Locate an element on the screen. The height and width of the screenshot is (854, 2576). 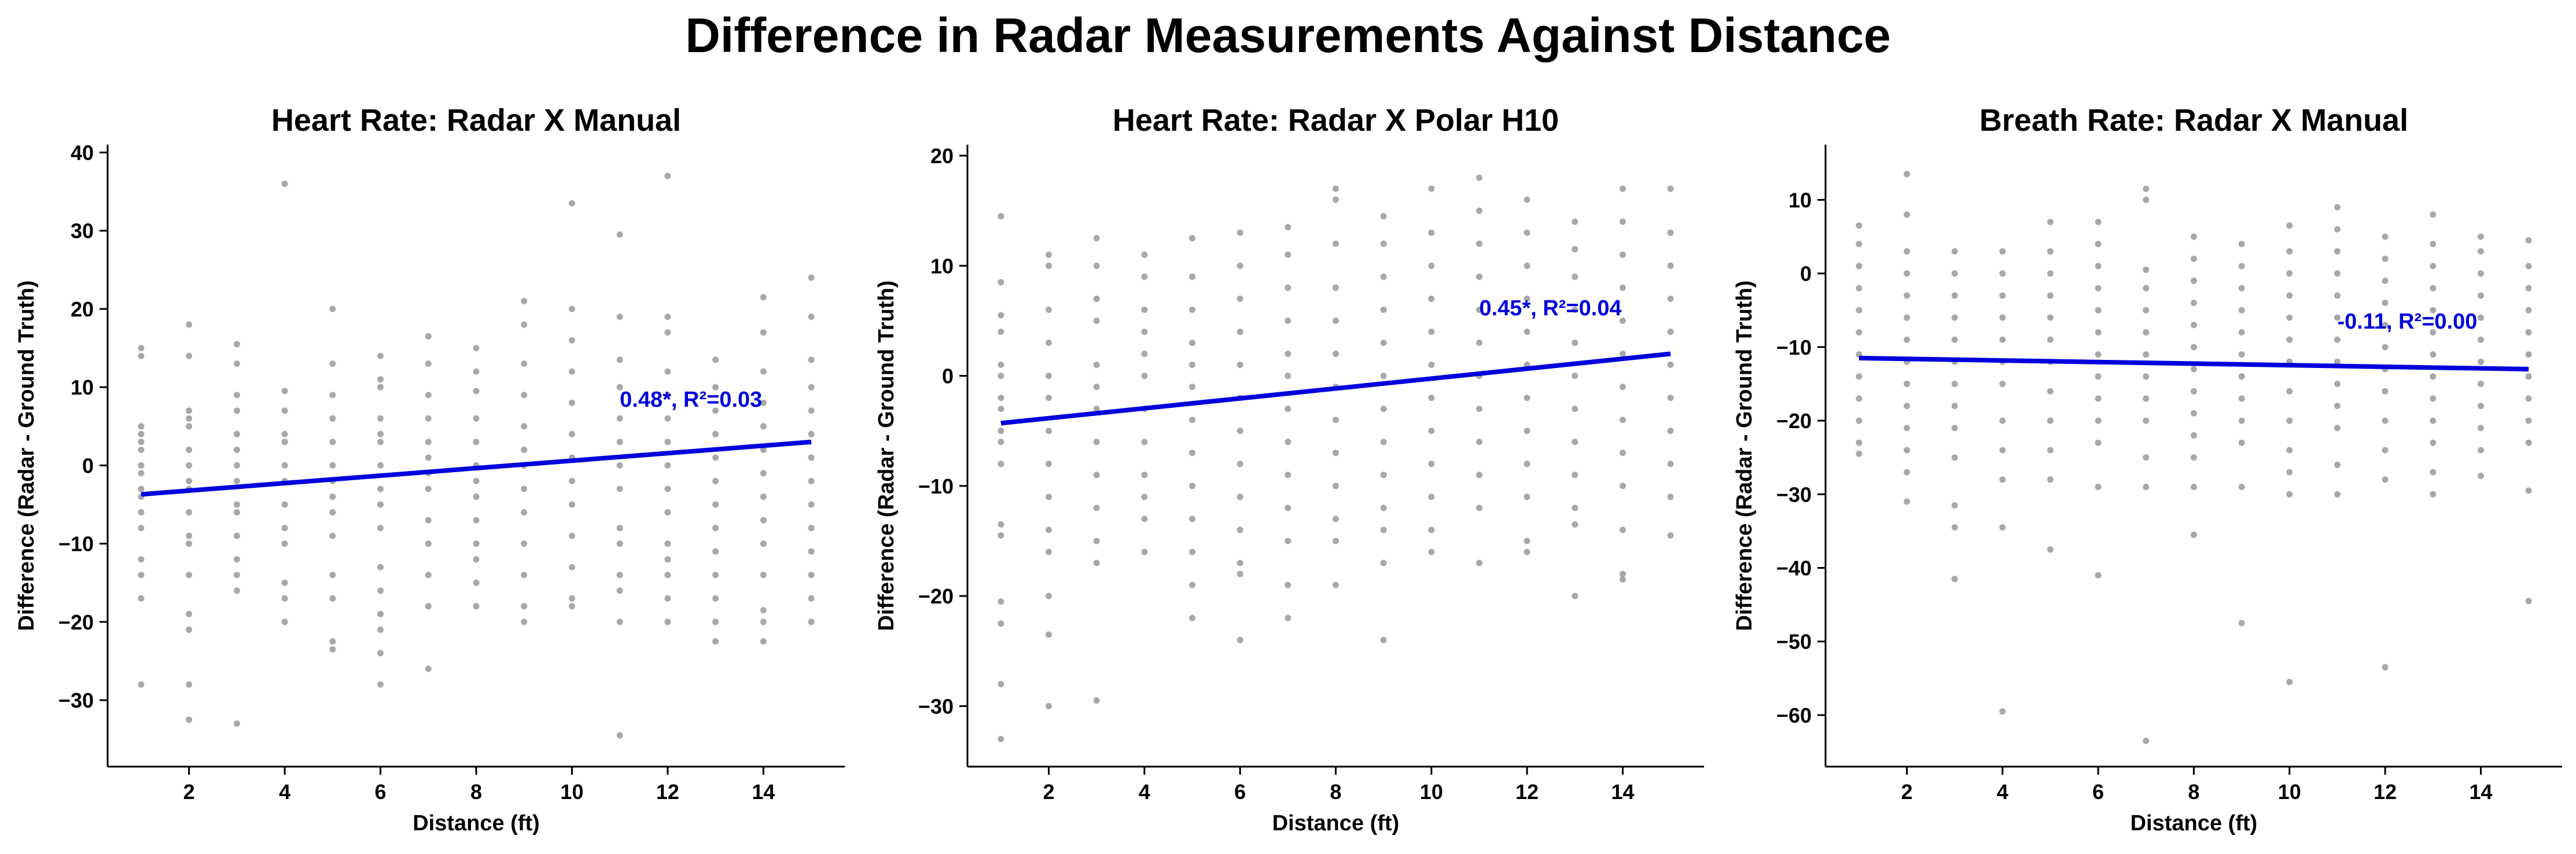
y-tick-label: 10 is located at coordinates (82, 387).